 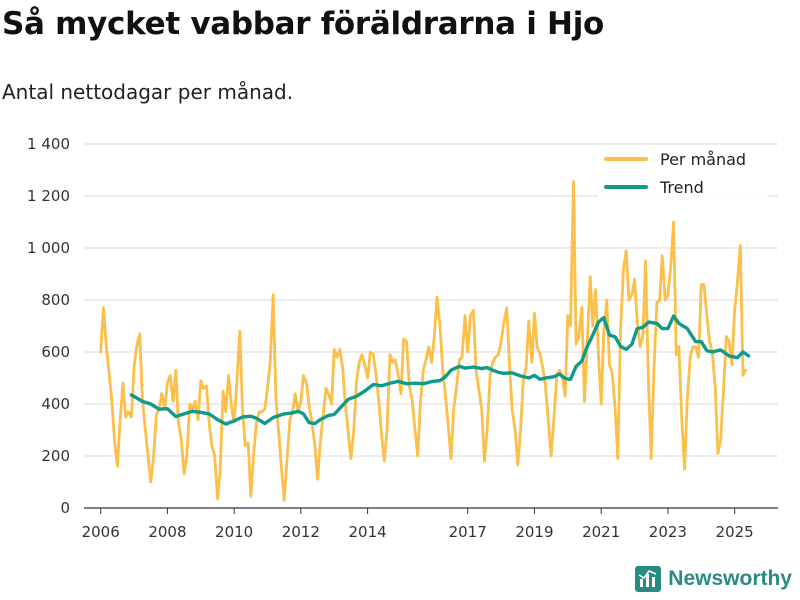 I want to click on y-tick-label-1200: 1 200, so click(x=48, y=196).